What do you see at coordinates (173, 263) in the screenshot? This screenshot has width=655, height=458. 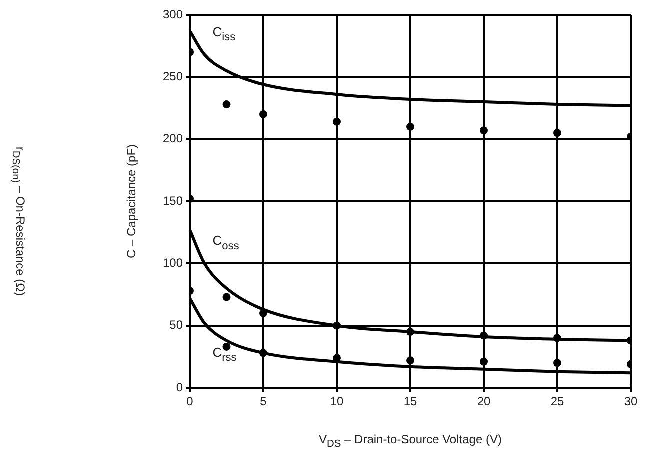 I see `y-tick-label: 100` at bounding box center [173, 263].